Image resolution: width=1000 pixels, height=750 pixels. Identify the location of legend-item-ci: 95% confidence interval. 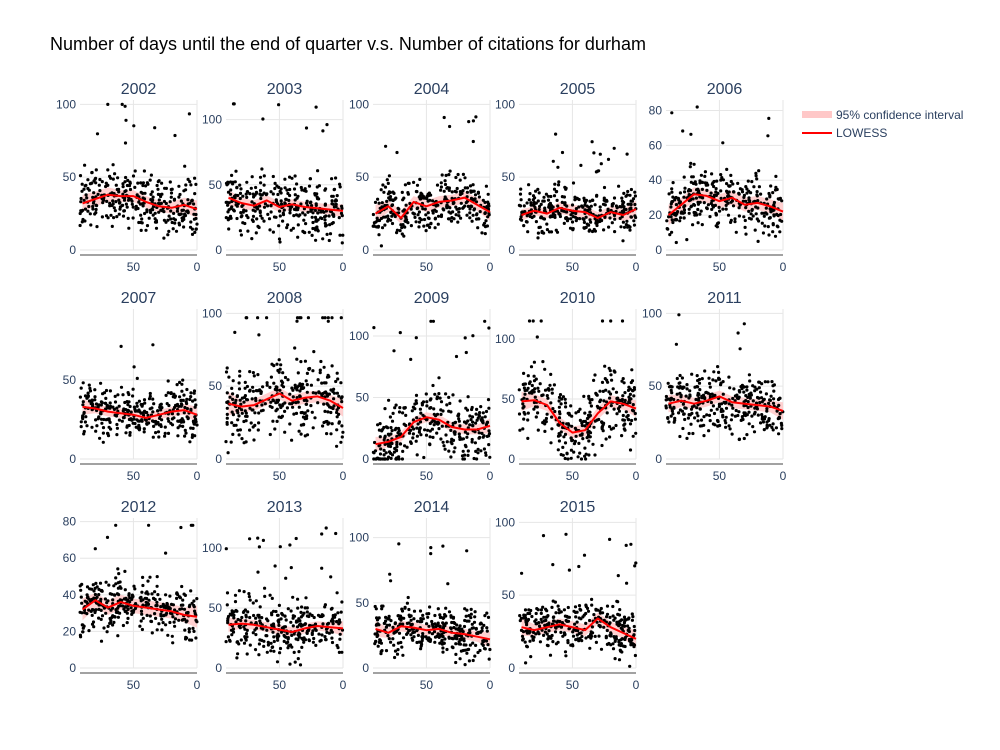
(882, 115).